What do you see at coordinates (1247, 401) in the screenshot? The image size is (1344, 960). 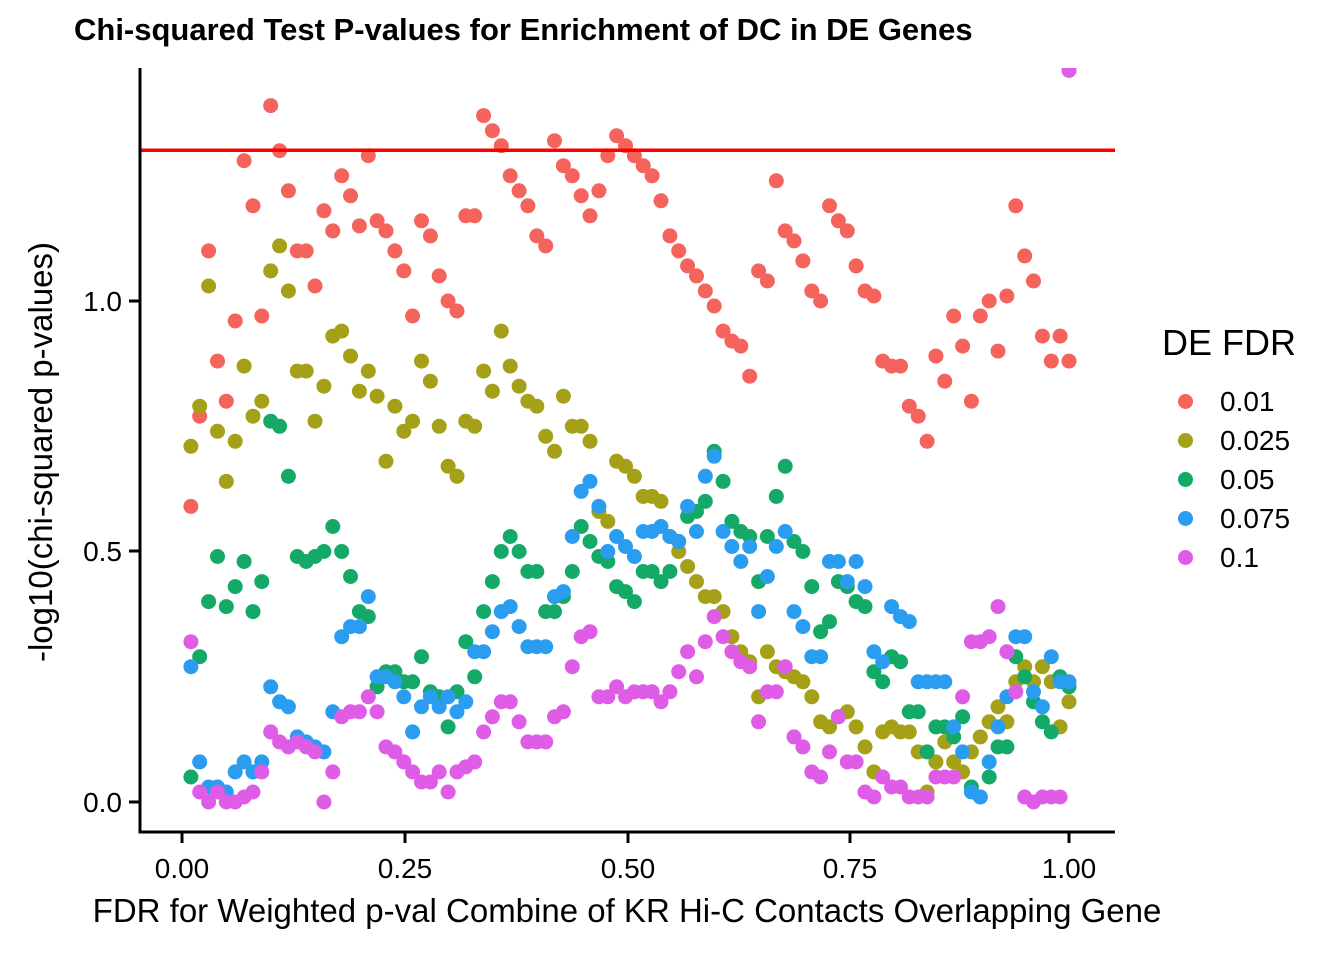 I see `legend-label: 0.01` at bounding box center [1247, 401].